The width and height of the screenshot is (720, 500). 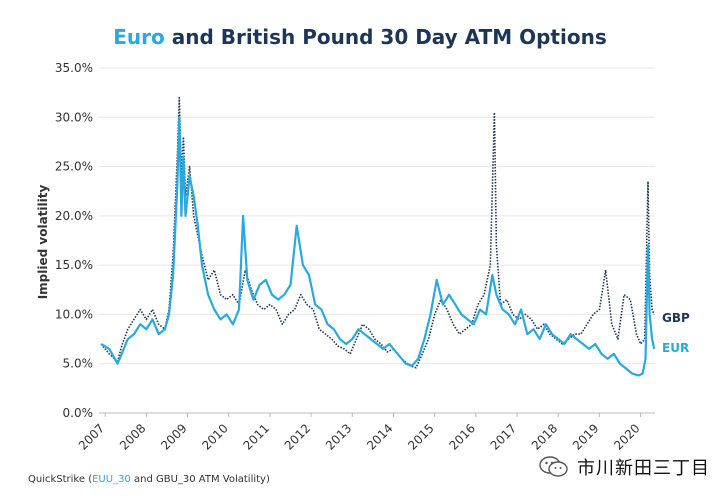 I want to click on x-tick-label: 2009, so click(x=173, y=436).